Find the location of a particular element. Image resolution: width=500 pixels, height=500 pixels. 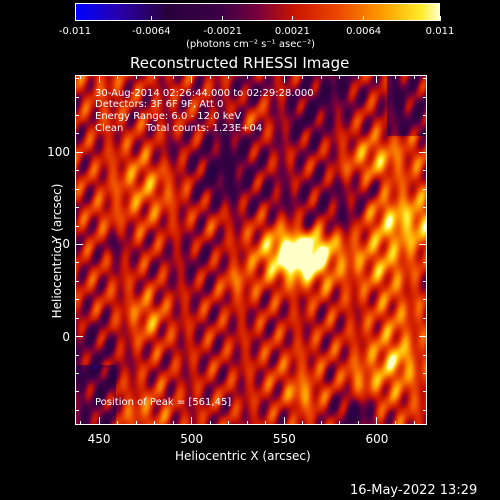

colorbar is located at coordinates (257, 12).